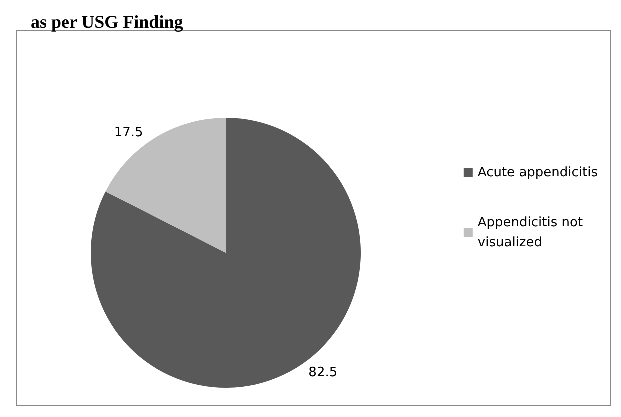 The width and height of the screenshot is (621, 417). What do you see at coordinates (129, 132) in the screenshot?
I see `data-label: 17.5` at bounding box center [129, 132].